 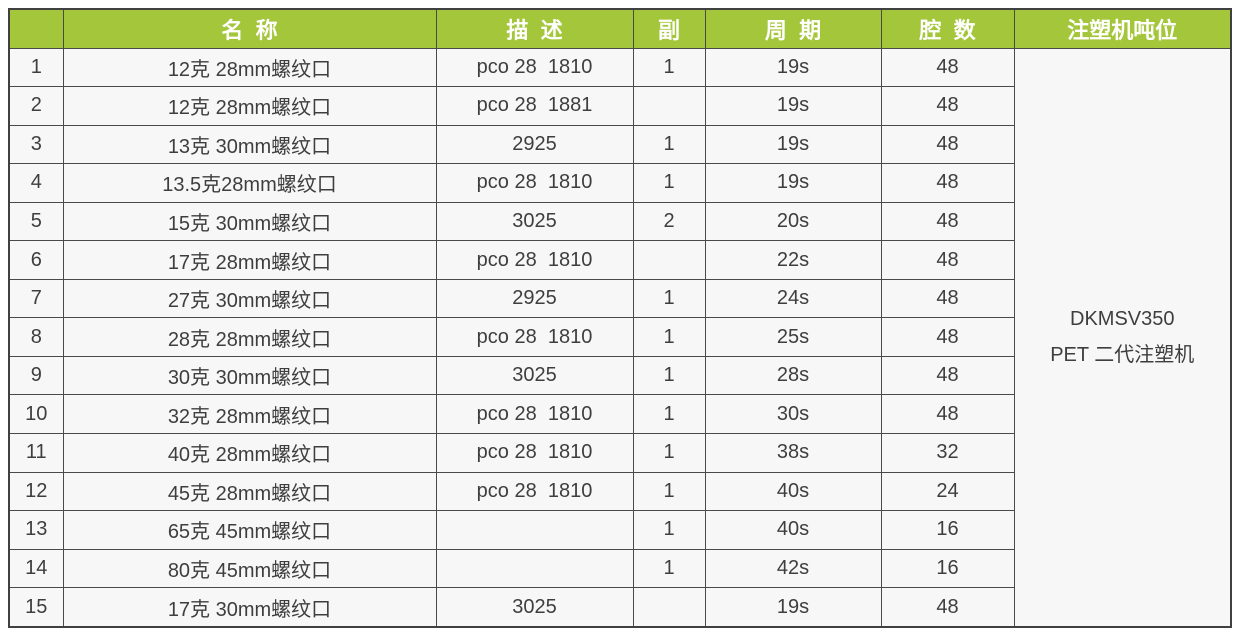 What do you see at coordinates (249, 183) in the screenshot?
I see `cell-name: 13.5克28mm螺纹口` at bounding box center [249, 183].